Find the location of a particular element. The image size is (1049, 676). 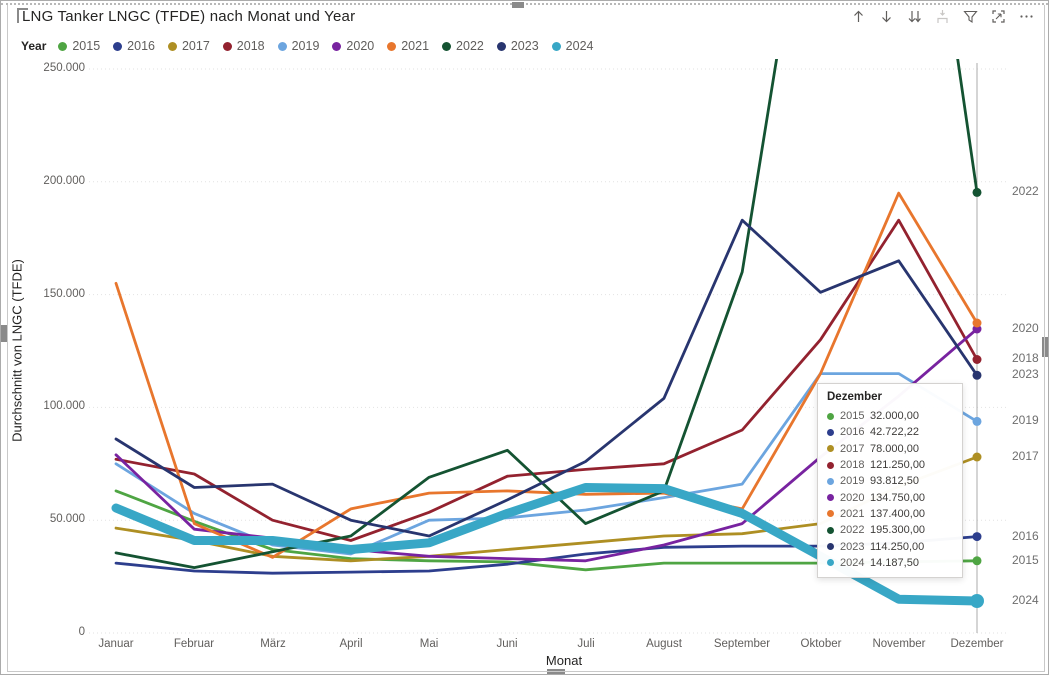

tooltip-row: 2016 42.722,22 is located at coordinates (890, 432).